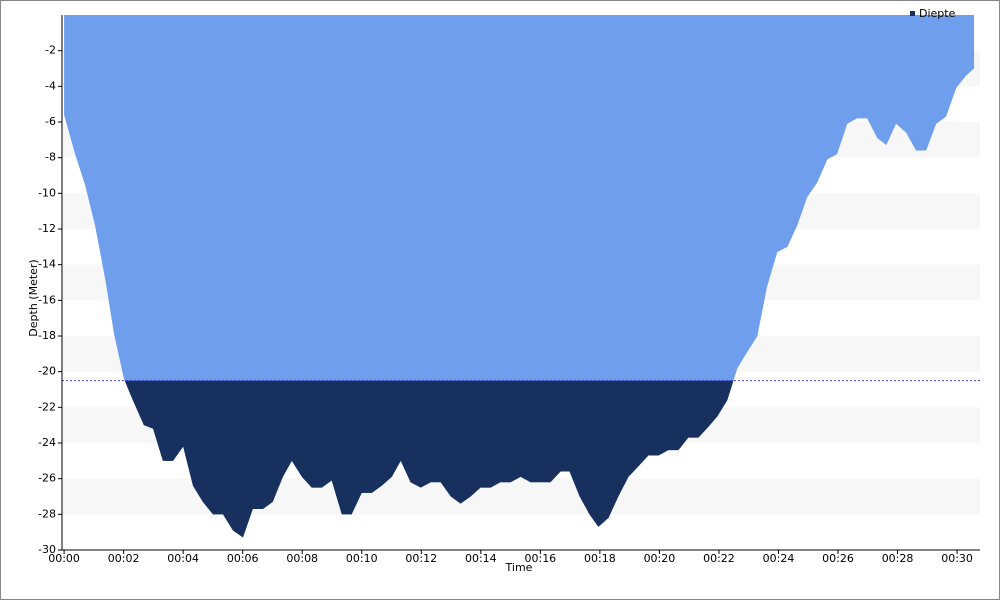 This screenshot has height=600, width=1000. Describe the element at coordinates (540, 558) in the screenshot. I see `x-tick-label: 00:16` at that location.